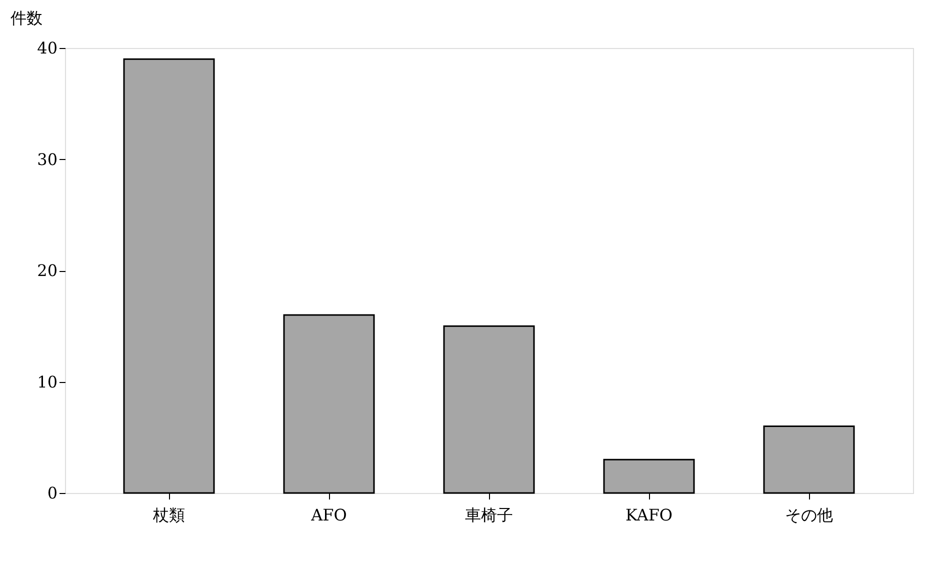  What do you see at coordinates (47, 270) in the screenshot?
I see `y-tick-label: 20` at bounding box center [47, 270].